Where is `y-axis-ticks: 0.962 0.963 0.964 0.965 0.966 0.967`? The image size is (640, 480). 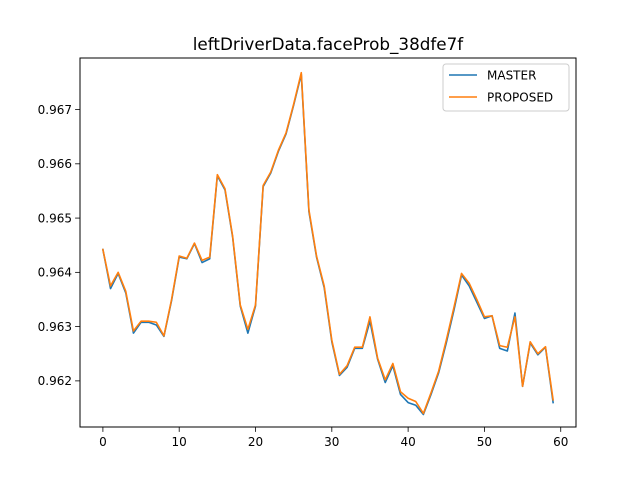
y-axis-ticks: 0.962 0.963 0.964 0.965 0.966 0.967 is located at coordinates (59, 245).